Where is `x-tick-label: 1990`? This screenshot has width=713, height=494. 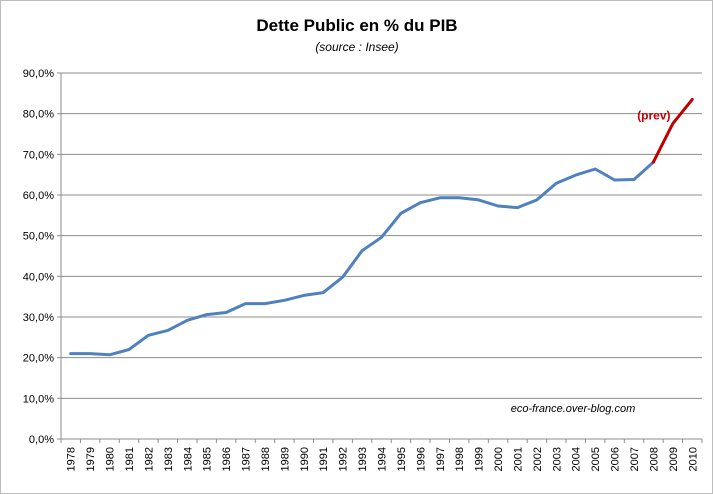
x-tick-label: 1990 is located at coordinates (305, 459).